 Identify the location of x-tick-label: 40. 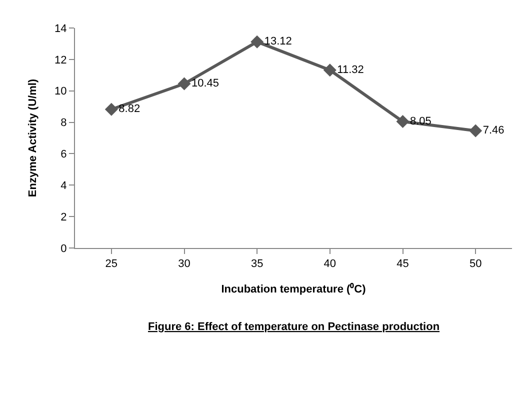
(330, 264).